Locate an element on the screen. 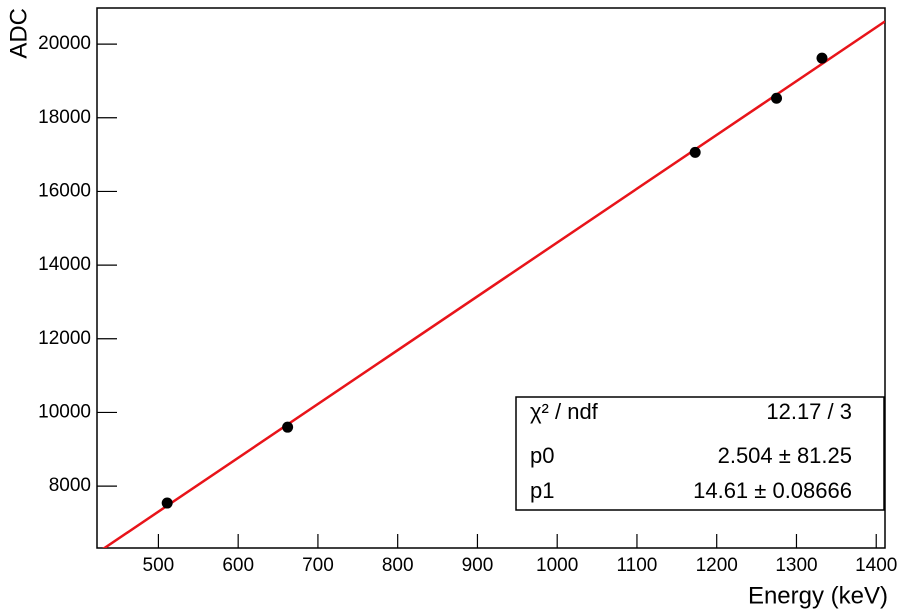  x-tick-label: 1100 is located at coordinates (637, 565).